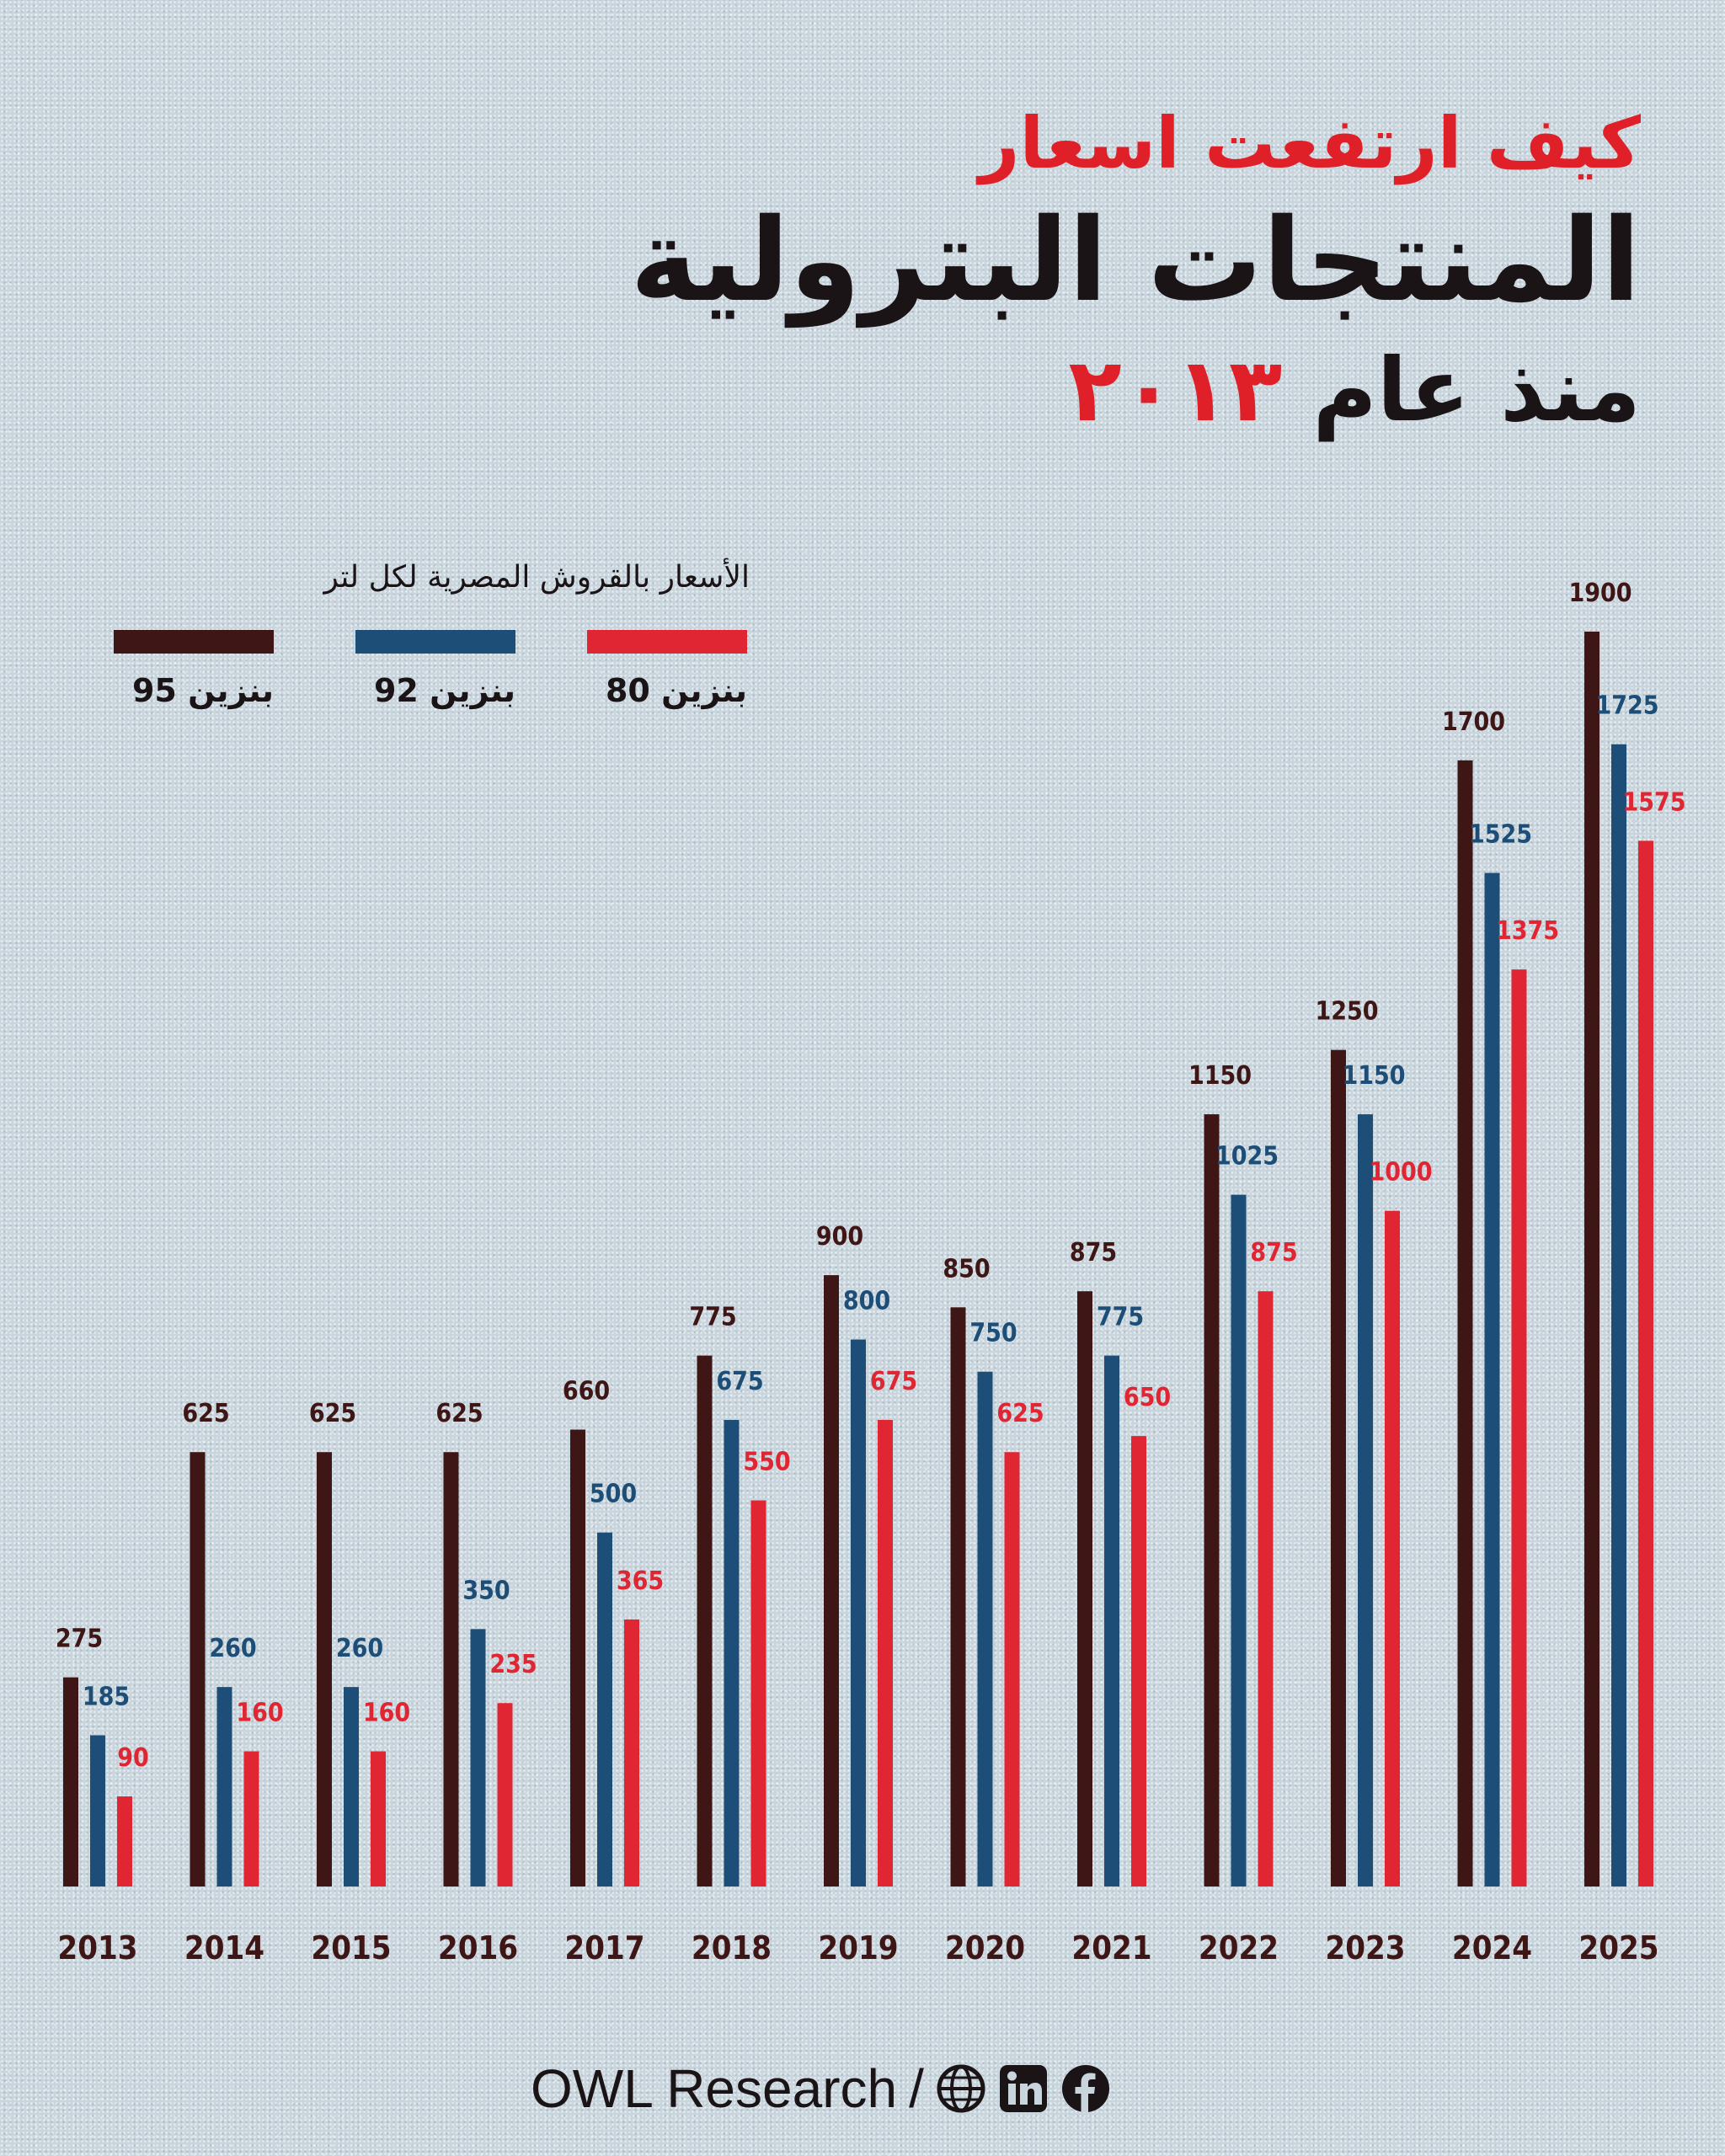 The height and width of the screenshot is (2156, 1725). What do you see at coordinates (985, 1948) in the screenshot?
I see `x-tick-label-2020: 2020` at bounding box center [985, 1948].